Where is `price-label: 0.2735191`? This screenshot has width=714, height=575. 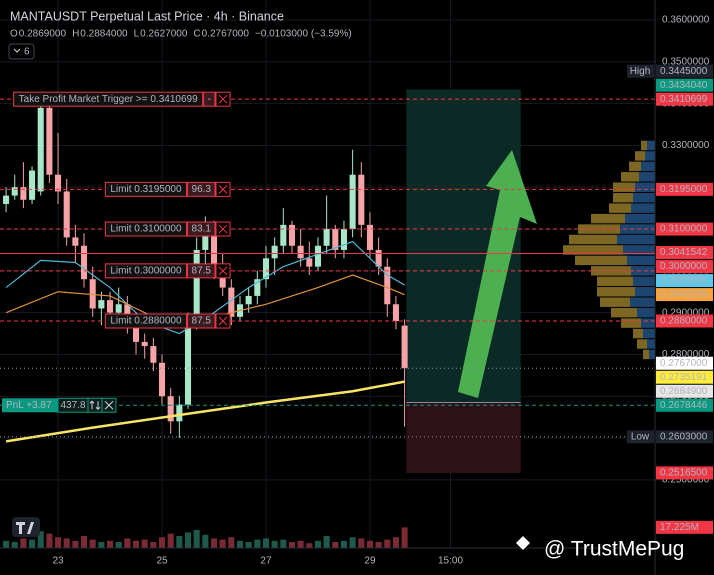 price-label: 0.2735191 is located at coordinates (684, 377).